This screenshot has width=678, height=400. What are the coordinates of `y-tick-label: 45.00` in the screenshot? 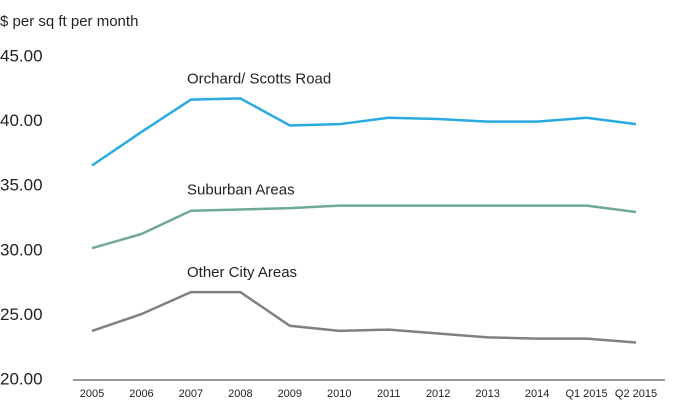 It's located at (21, 55).